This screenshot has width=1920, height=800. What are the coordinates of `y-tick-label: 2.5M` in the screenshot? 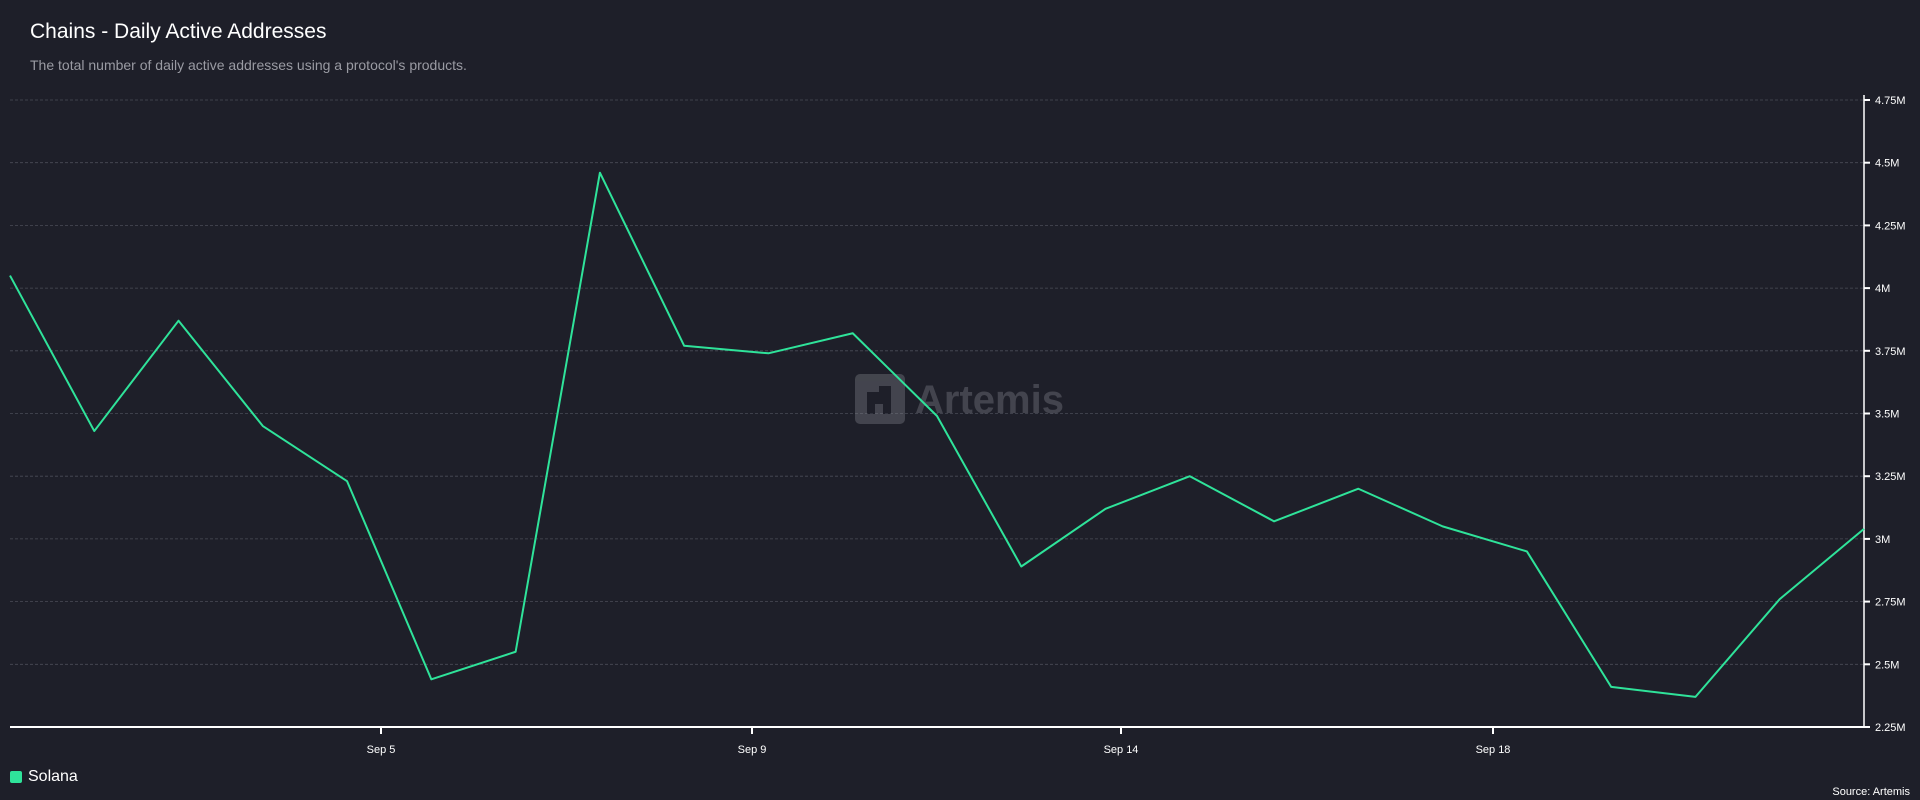 It's located at (1887, 665).